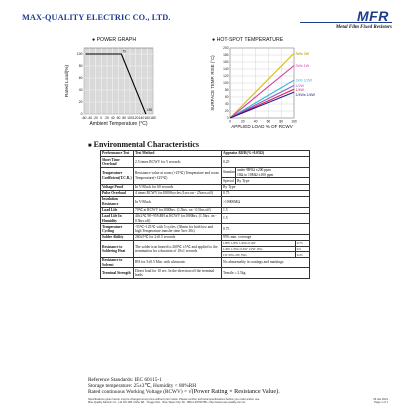 The width and height of the screenshot is (410, 410). What do you see at coordinates (262, 126) in the screenshot?
I see `x-axis-title: APPLIED LOAD % OF RCWV` at bounding box center [262, 126].